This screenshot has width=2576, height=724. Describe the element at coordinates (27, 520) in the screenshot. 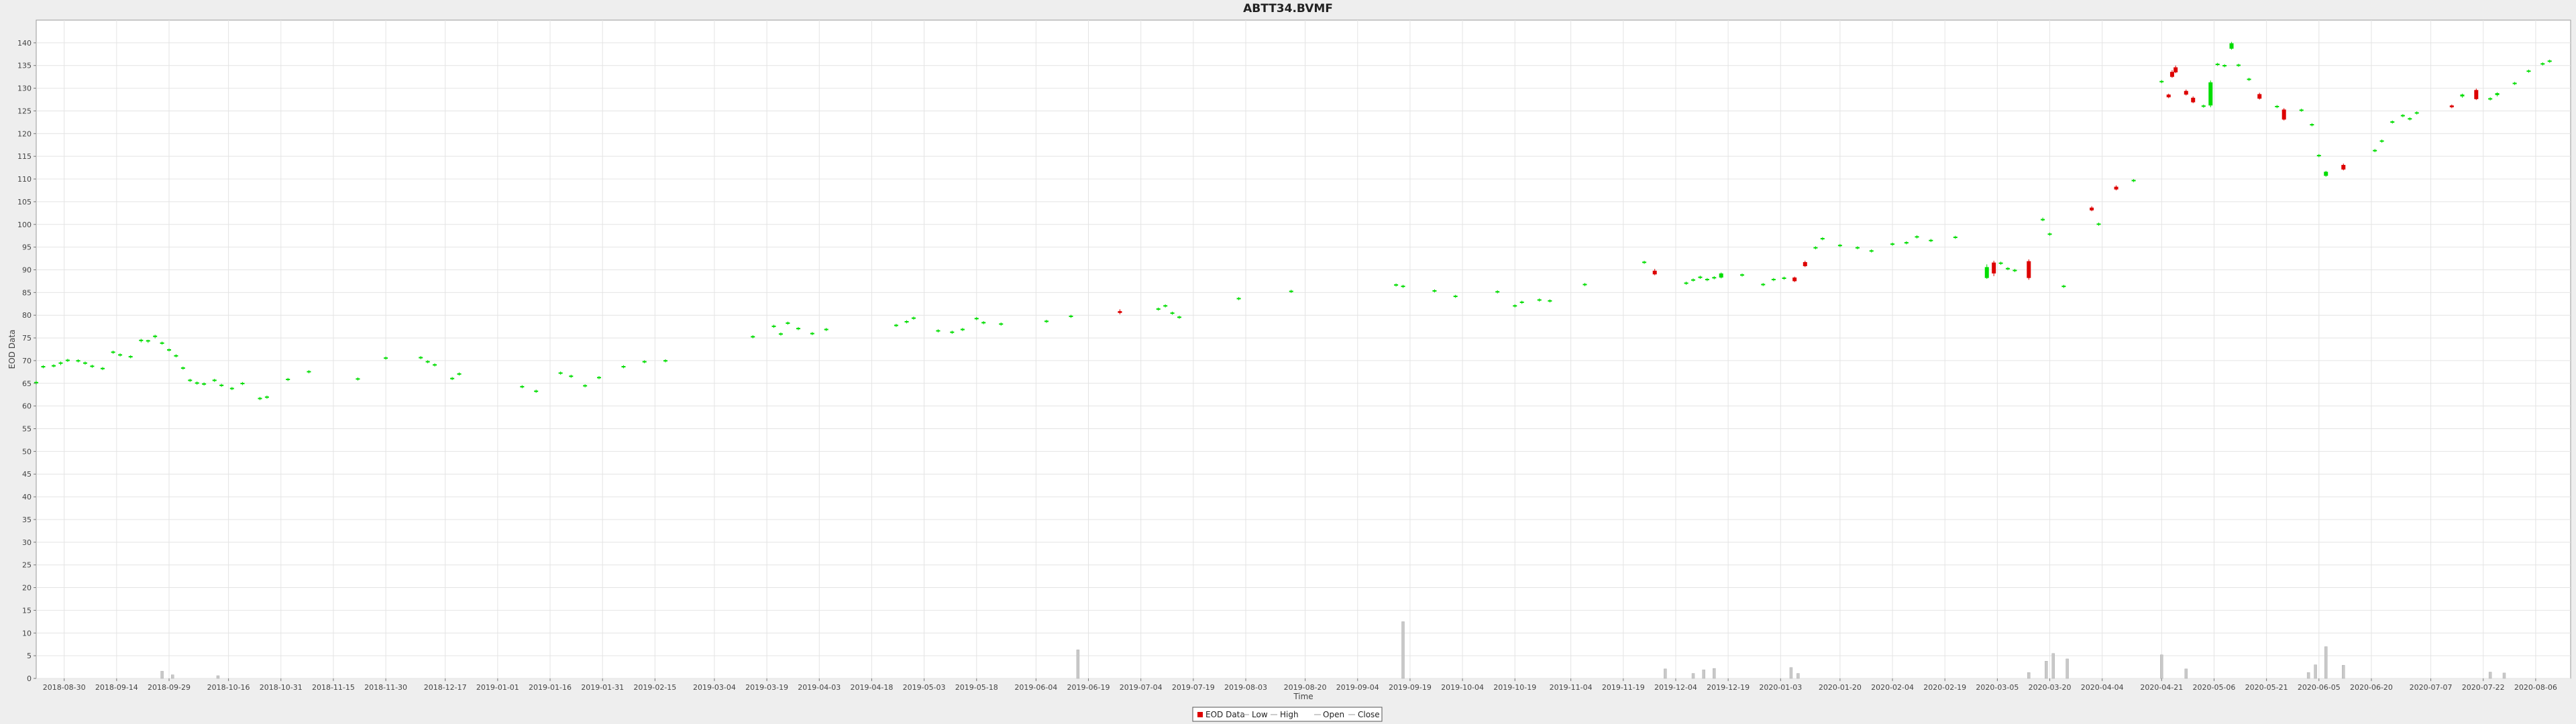

I see `y-tick-label: 35` at that location.